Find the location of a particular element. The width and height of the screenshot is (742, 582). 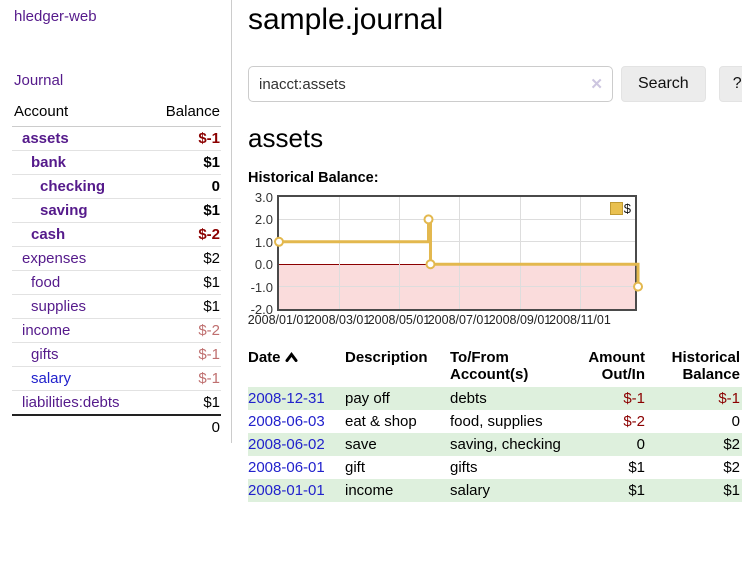

sidebar-account-row: saving $1 is located at coordinates (116, 210).